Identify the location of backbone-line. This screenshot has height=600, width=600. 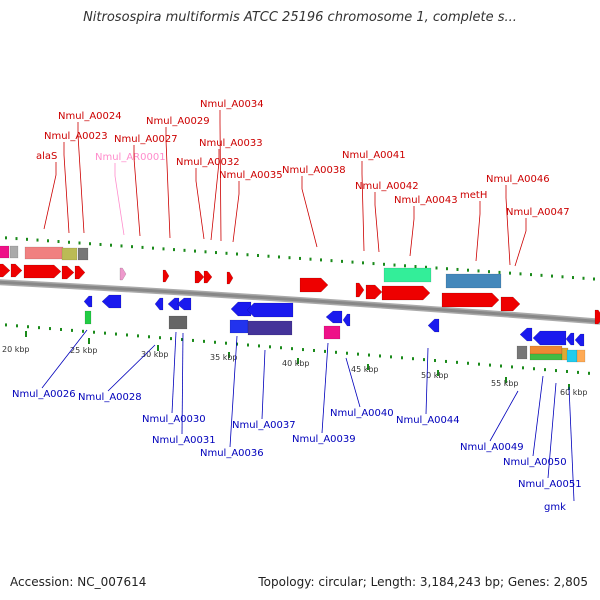
(300, 302).